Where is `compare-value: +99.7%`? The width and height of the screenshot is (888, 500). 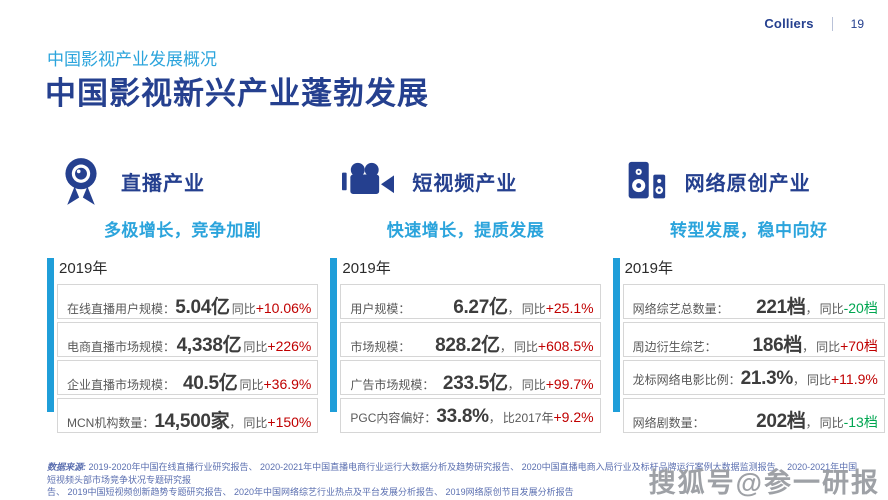 compare-value: +99.7% is located at coordinates (569, 384).